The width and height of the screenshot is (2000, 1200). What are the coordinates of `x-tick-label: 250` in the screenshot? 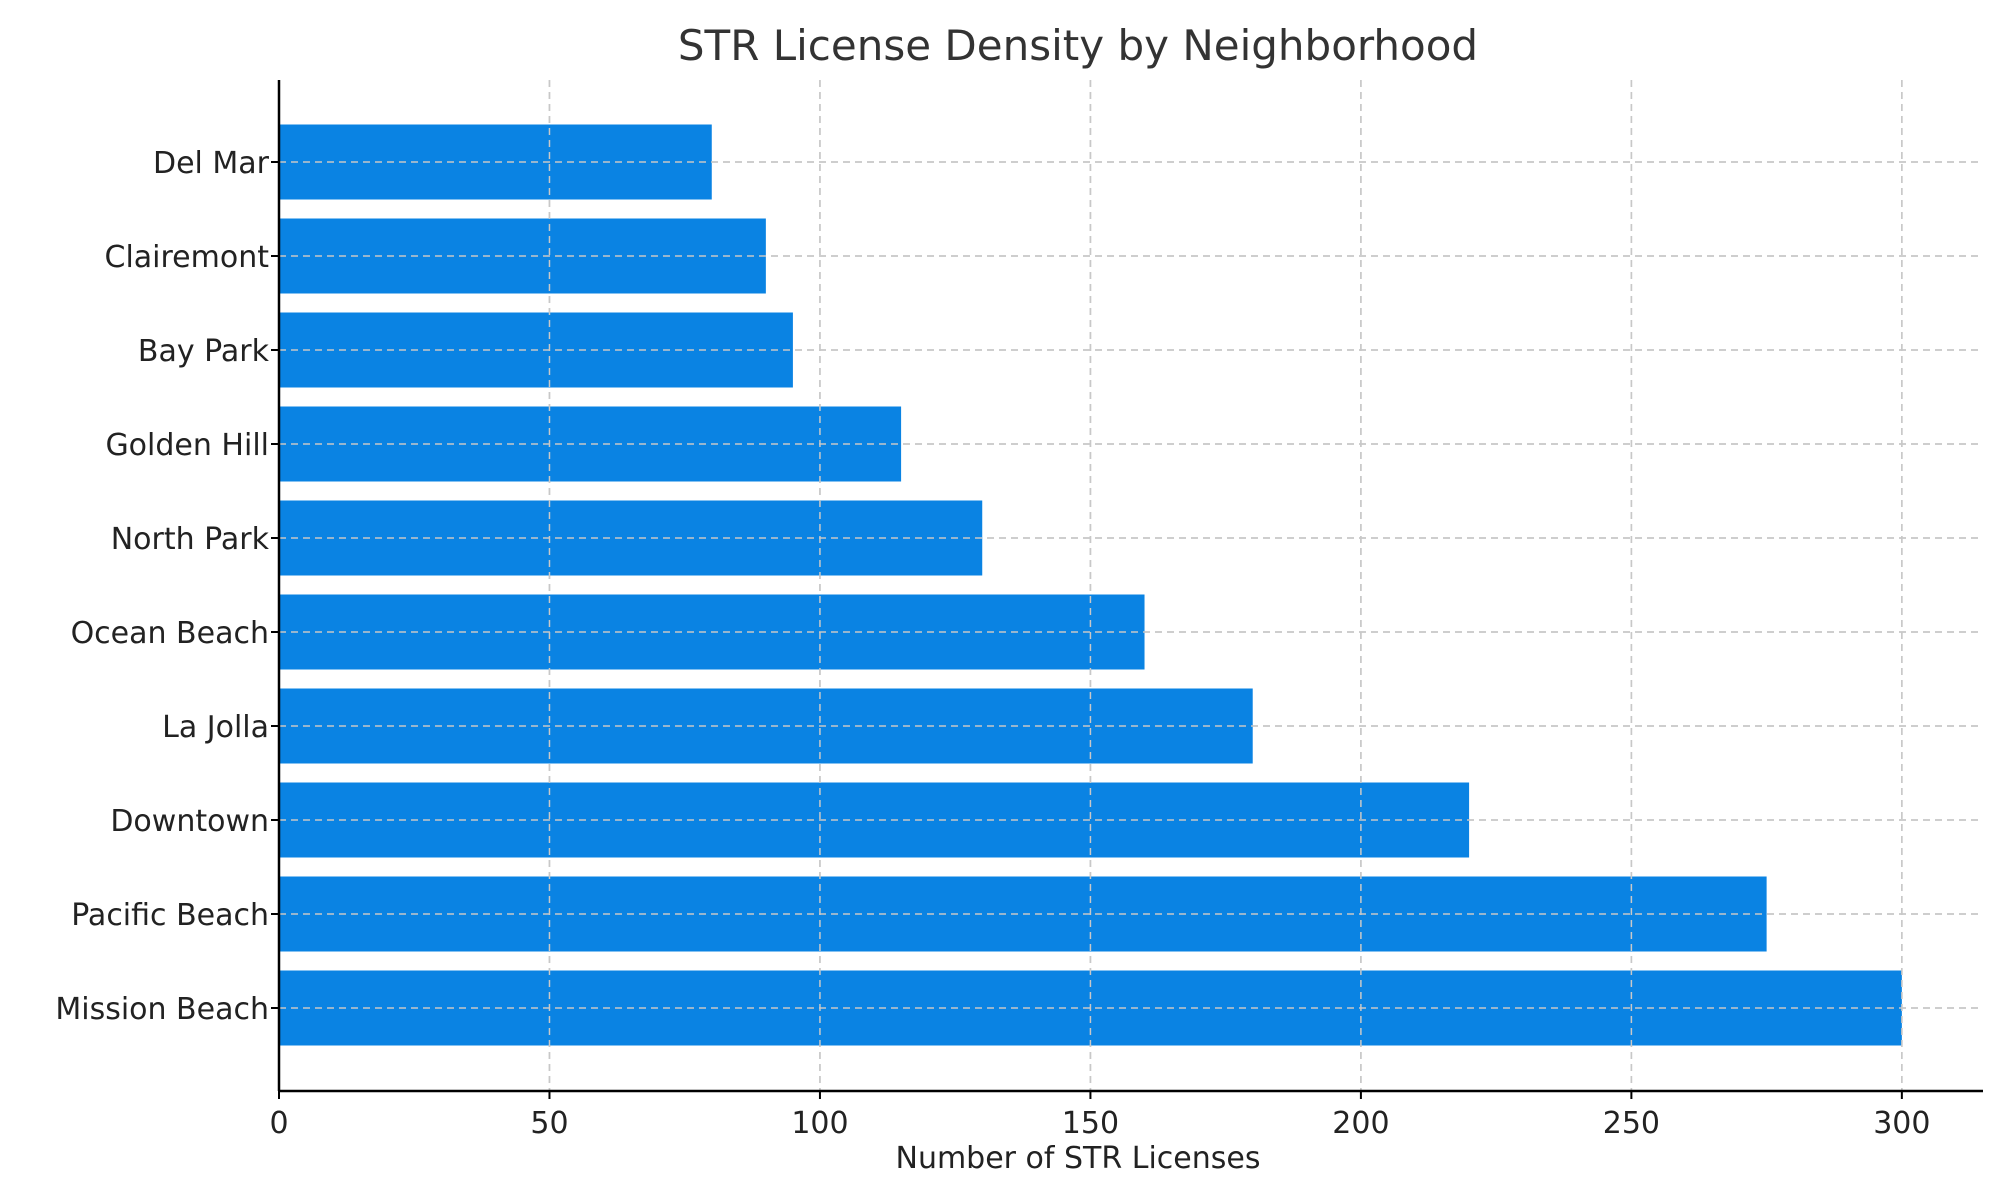 It's located at (1631, 1123).